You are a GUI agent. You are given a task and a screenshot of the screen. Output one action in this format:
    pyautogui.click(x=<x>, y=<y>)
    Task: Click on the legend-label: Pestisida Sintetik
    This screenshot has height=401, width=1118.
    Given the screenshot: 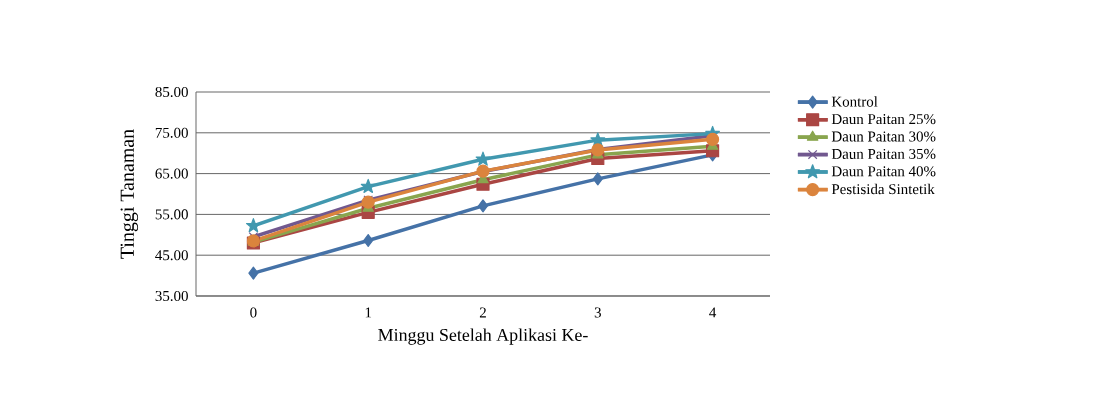 What is the action you would take?
    pyautogui.click(x=883, y=189)
    